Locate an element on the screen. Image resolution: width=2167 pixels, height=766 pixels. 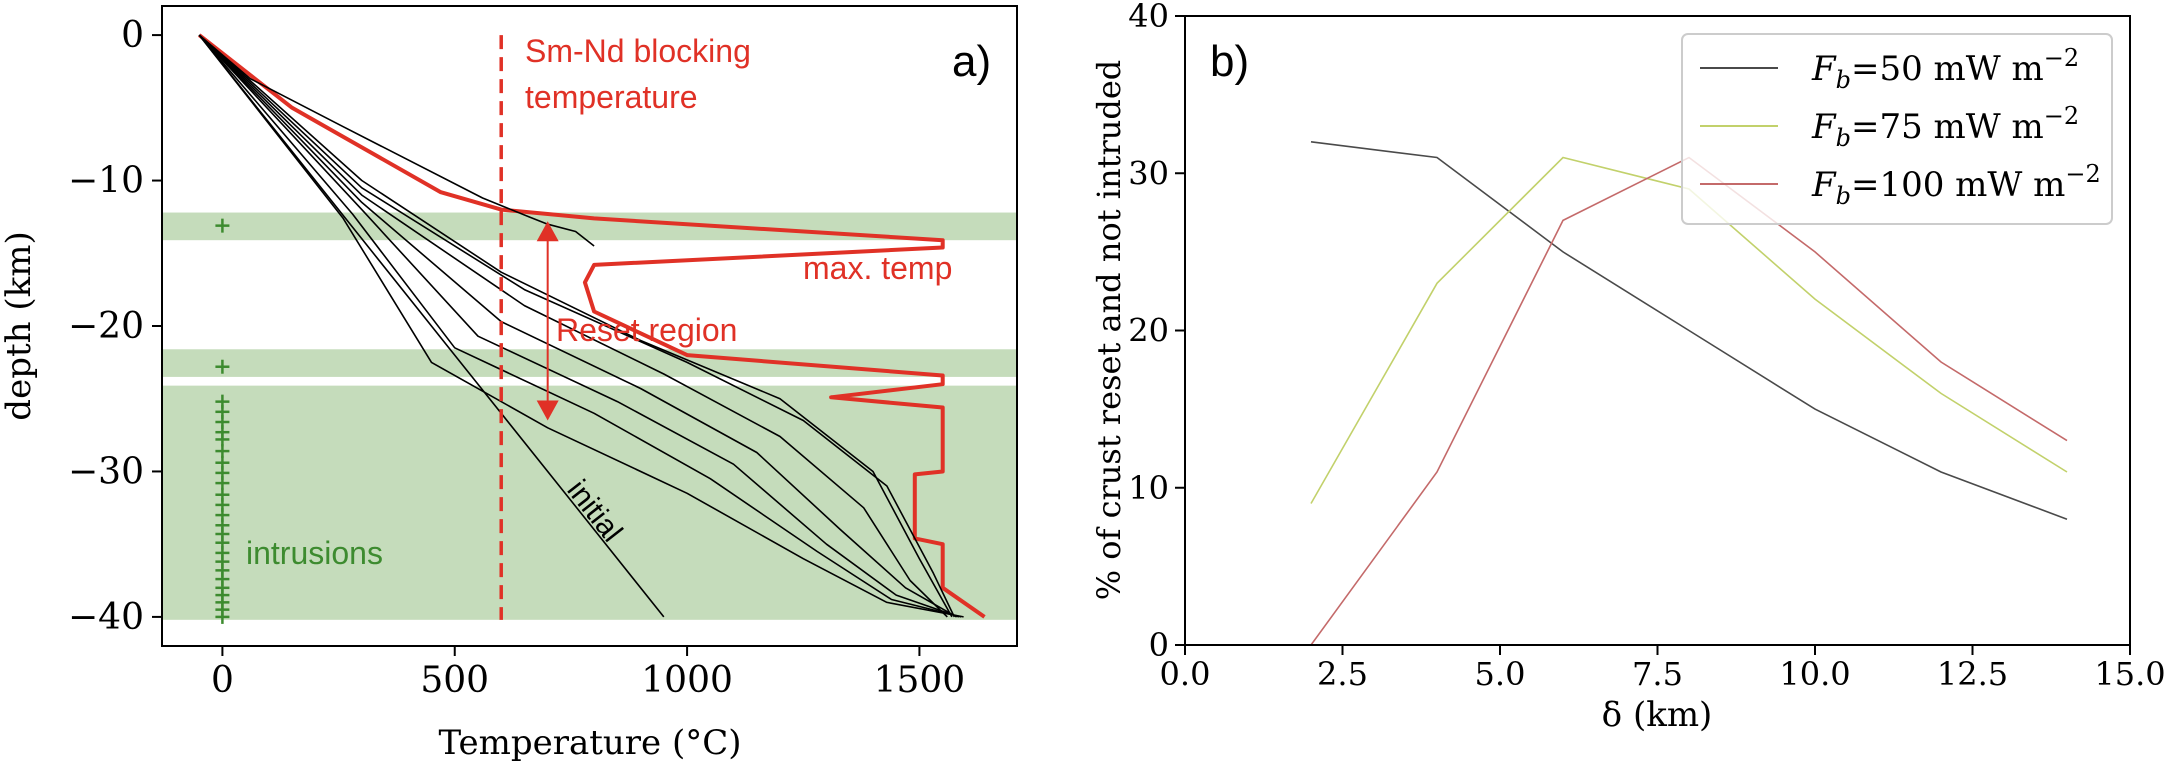
legend-entry-2: Fb=100 mW m−2 is located at coordinates (1900, 185).